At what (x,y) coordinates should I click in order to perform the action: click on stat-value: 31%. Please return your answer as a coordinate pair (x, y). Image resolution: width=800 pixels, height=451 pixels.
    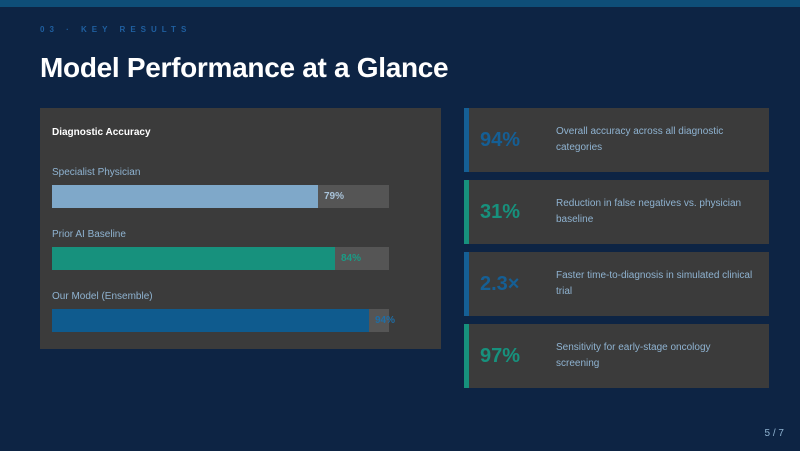
    Looking at the image, I should click on (500, 212).